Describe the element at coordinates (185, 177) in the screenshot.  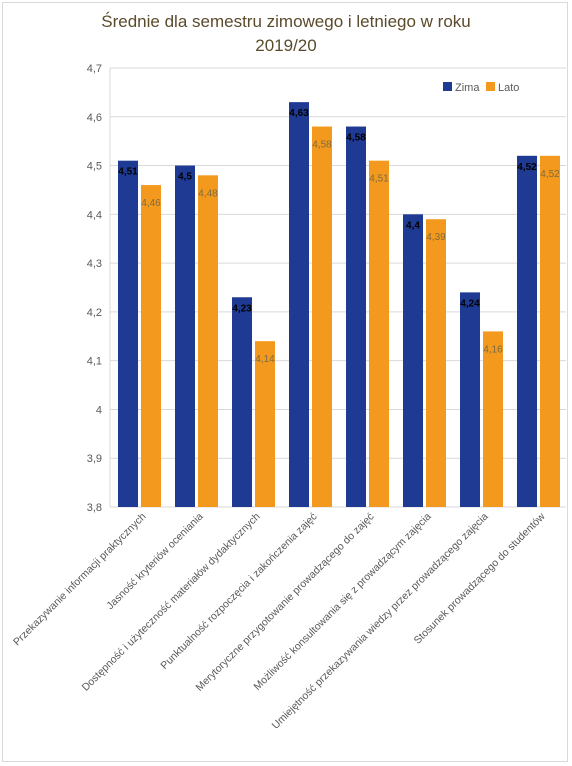
I see `data-label-zima: 4,5` at that location.